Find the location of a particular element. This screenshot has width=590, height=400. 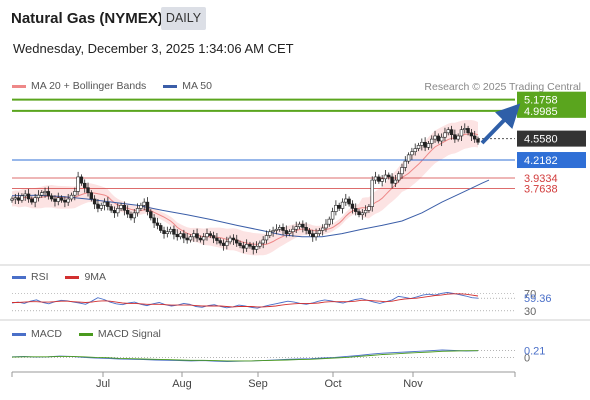

legend-9ma: 9MA is located at coordinates (85, 277).